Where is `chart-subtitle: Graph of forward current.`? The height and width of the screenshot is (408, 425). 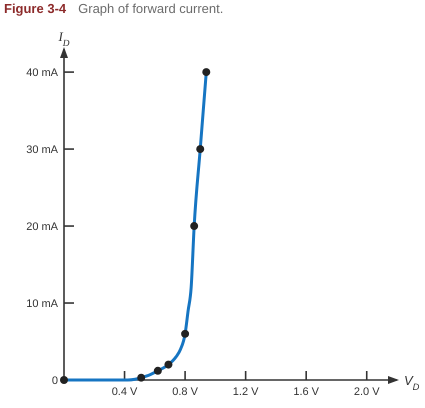 chart-subtitle: Graph of forward current. is located at coordinates (151, 8).